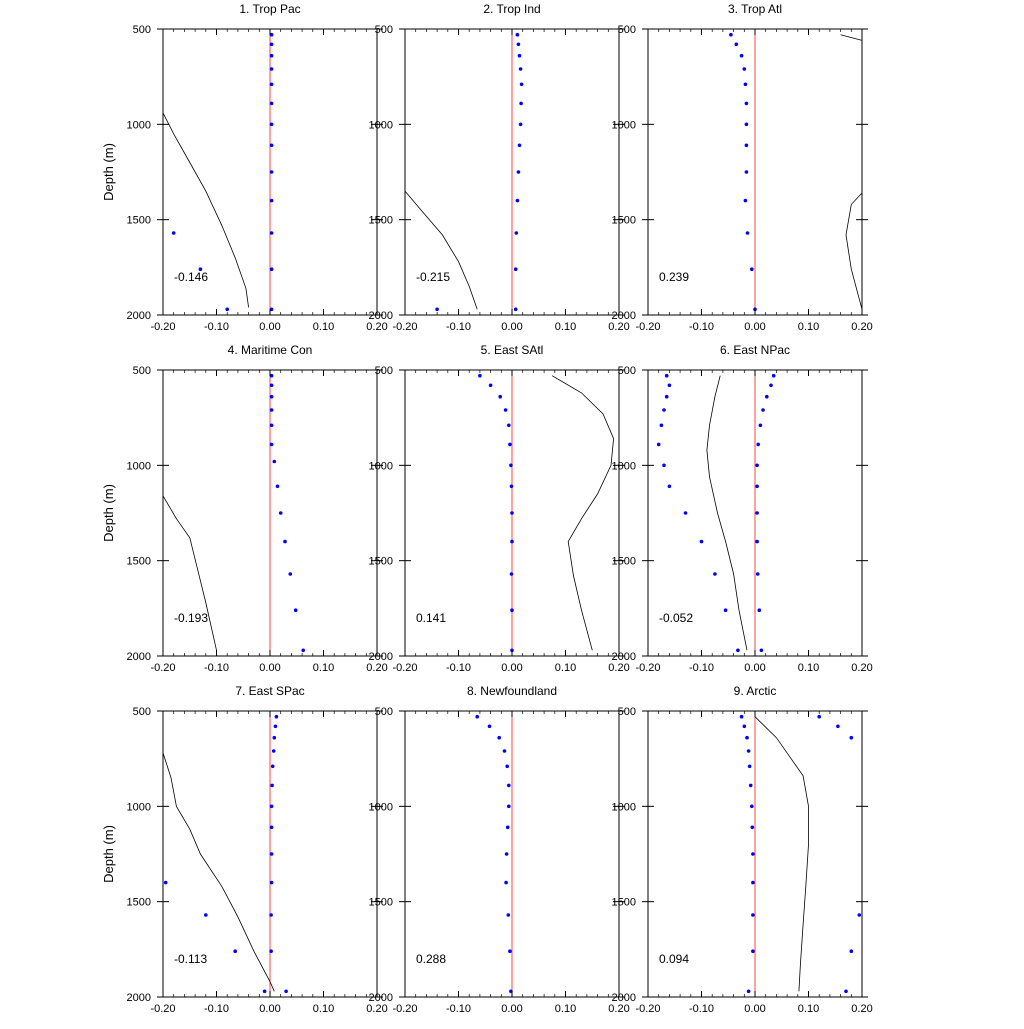 The height and width of the screenshot is (1029, 1024). What do you see at coordinates (755, 9) in the screenshot?
I see `panel-title: 3. Trop Atl` at bounding box center [755, 9].